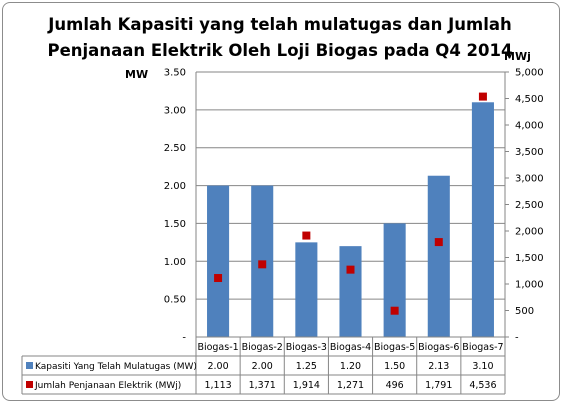 Image resolution: width=564 pixels, height=405 pixels. Describe the element at coordinates (262, 385) in the screenshot. I see `data-table-value: 1,371` at that location.